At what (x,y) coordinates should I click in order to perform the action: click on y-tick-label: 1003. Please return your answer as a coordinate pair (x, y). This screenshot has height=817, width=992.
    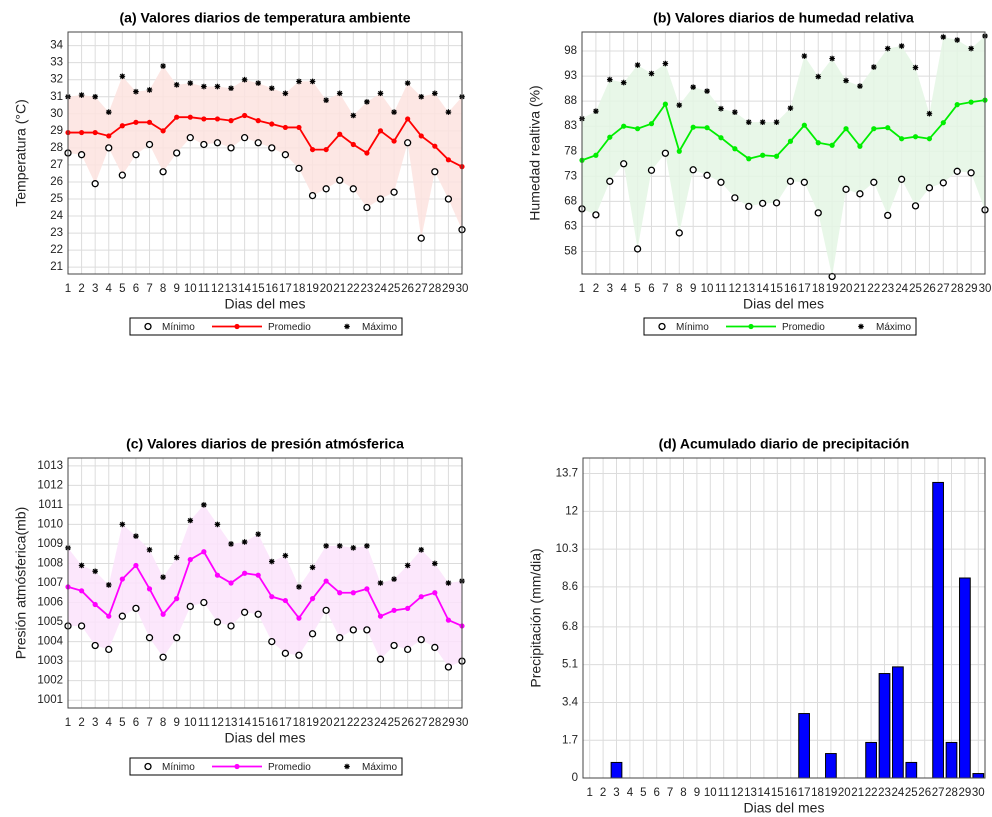
    Looking at the image, I should click on (50, 661).